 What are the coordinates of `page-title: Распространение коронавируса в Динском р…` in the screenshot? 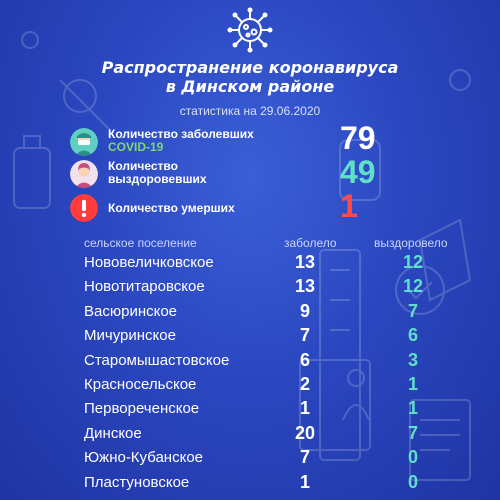 It's located at (250, 77).